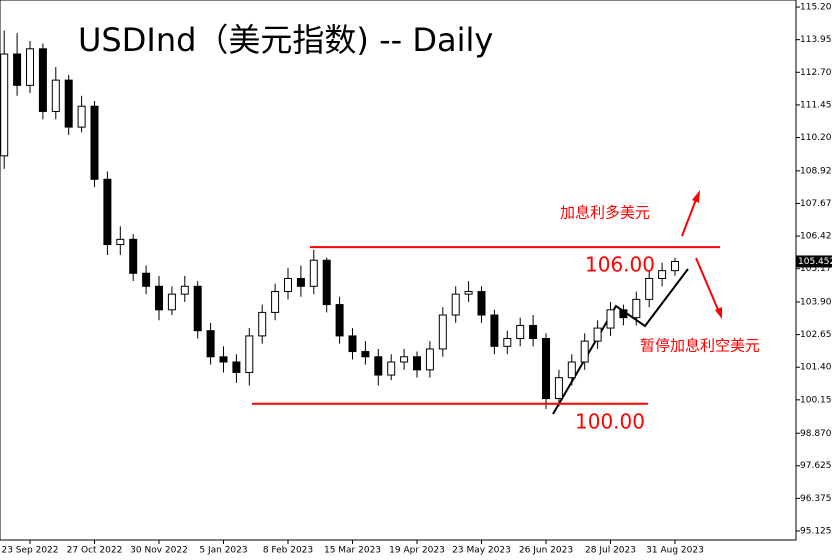  I want to click on y-tick-label: 105.175, so click(816, 269).